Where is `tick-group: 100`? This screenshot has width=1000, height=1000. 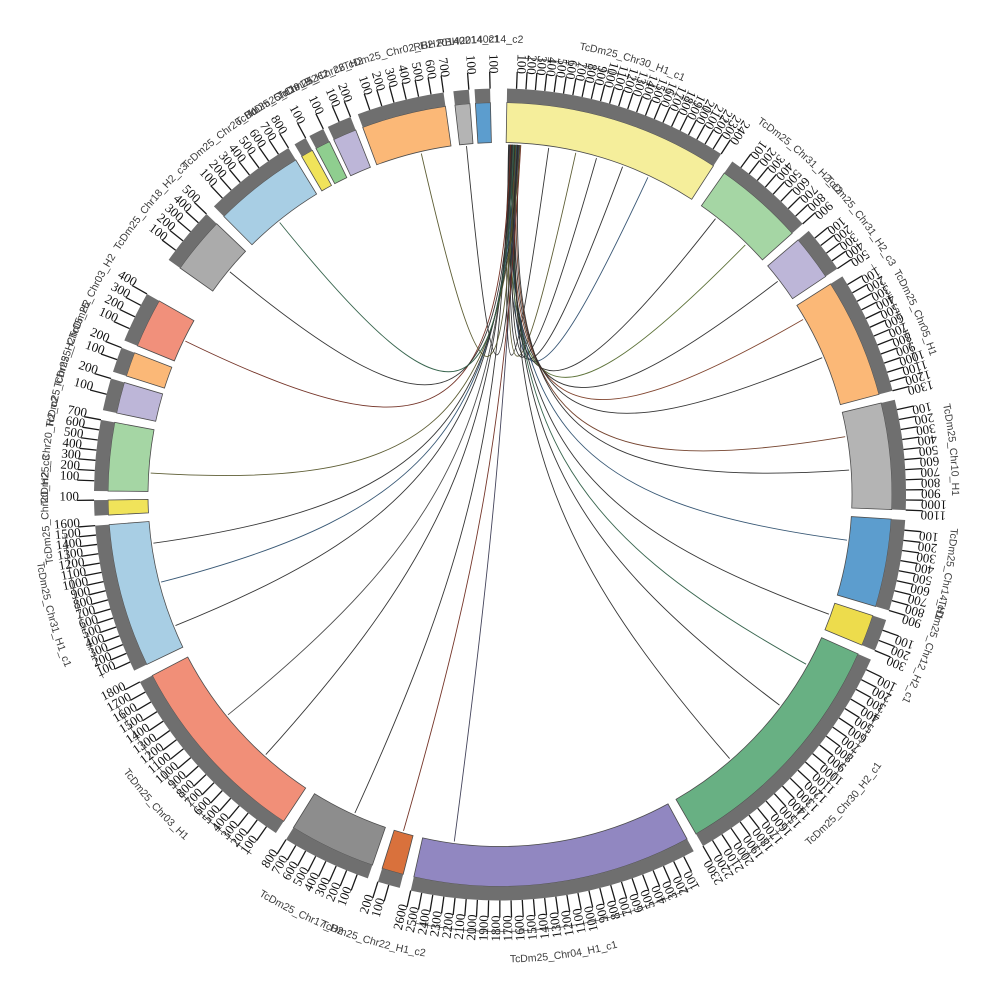
tick-group: 100 is located at coordinates (471, 72).